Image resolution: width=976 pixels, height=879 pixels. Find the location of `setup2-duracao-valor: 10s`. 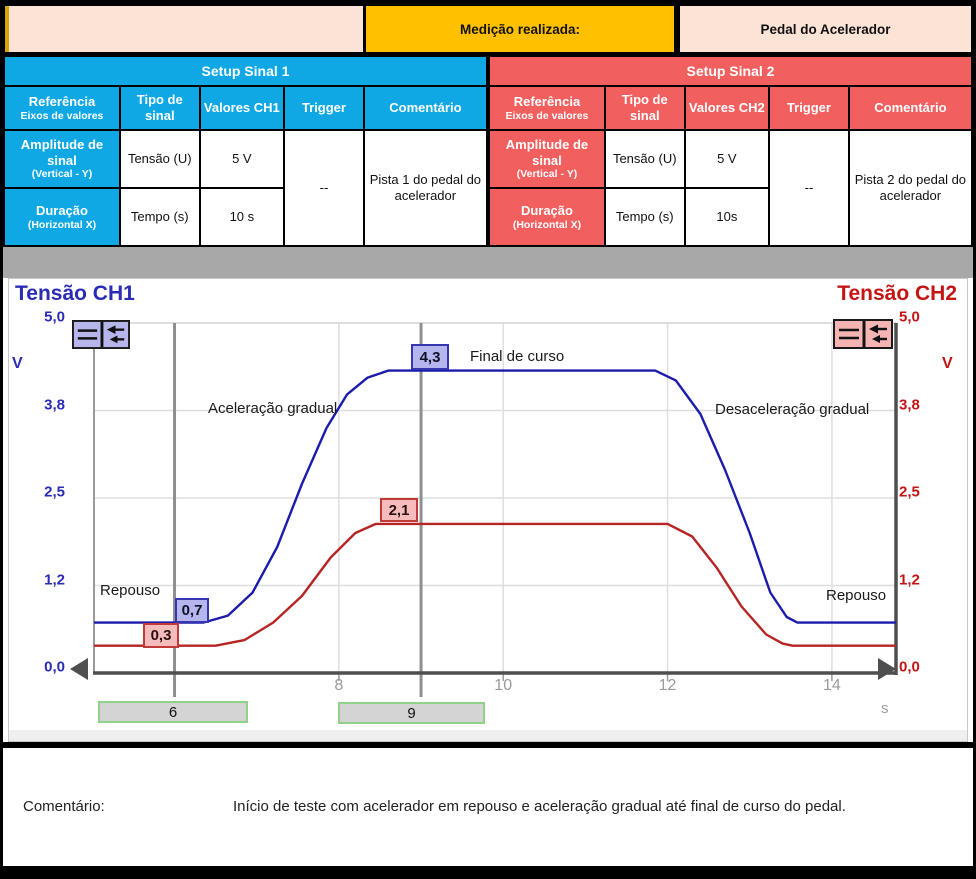

setup2-duracao-valor: 10s is located at coordinates (727, 217).